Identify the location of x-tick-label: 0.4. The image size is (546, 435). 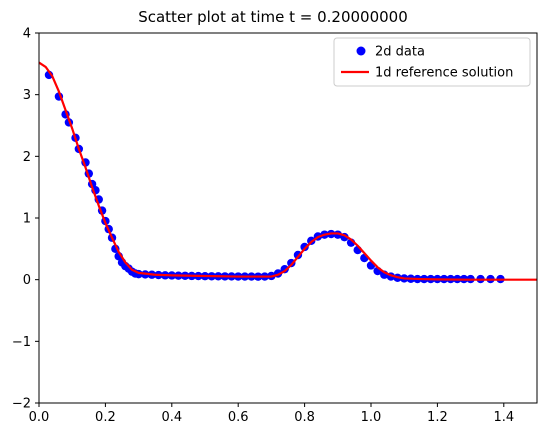
(171, 417).